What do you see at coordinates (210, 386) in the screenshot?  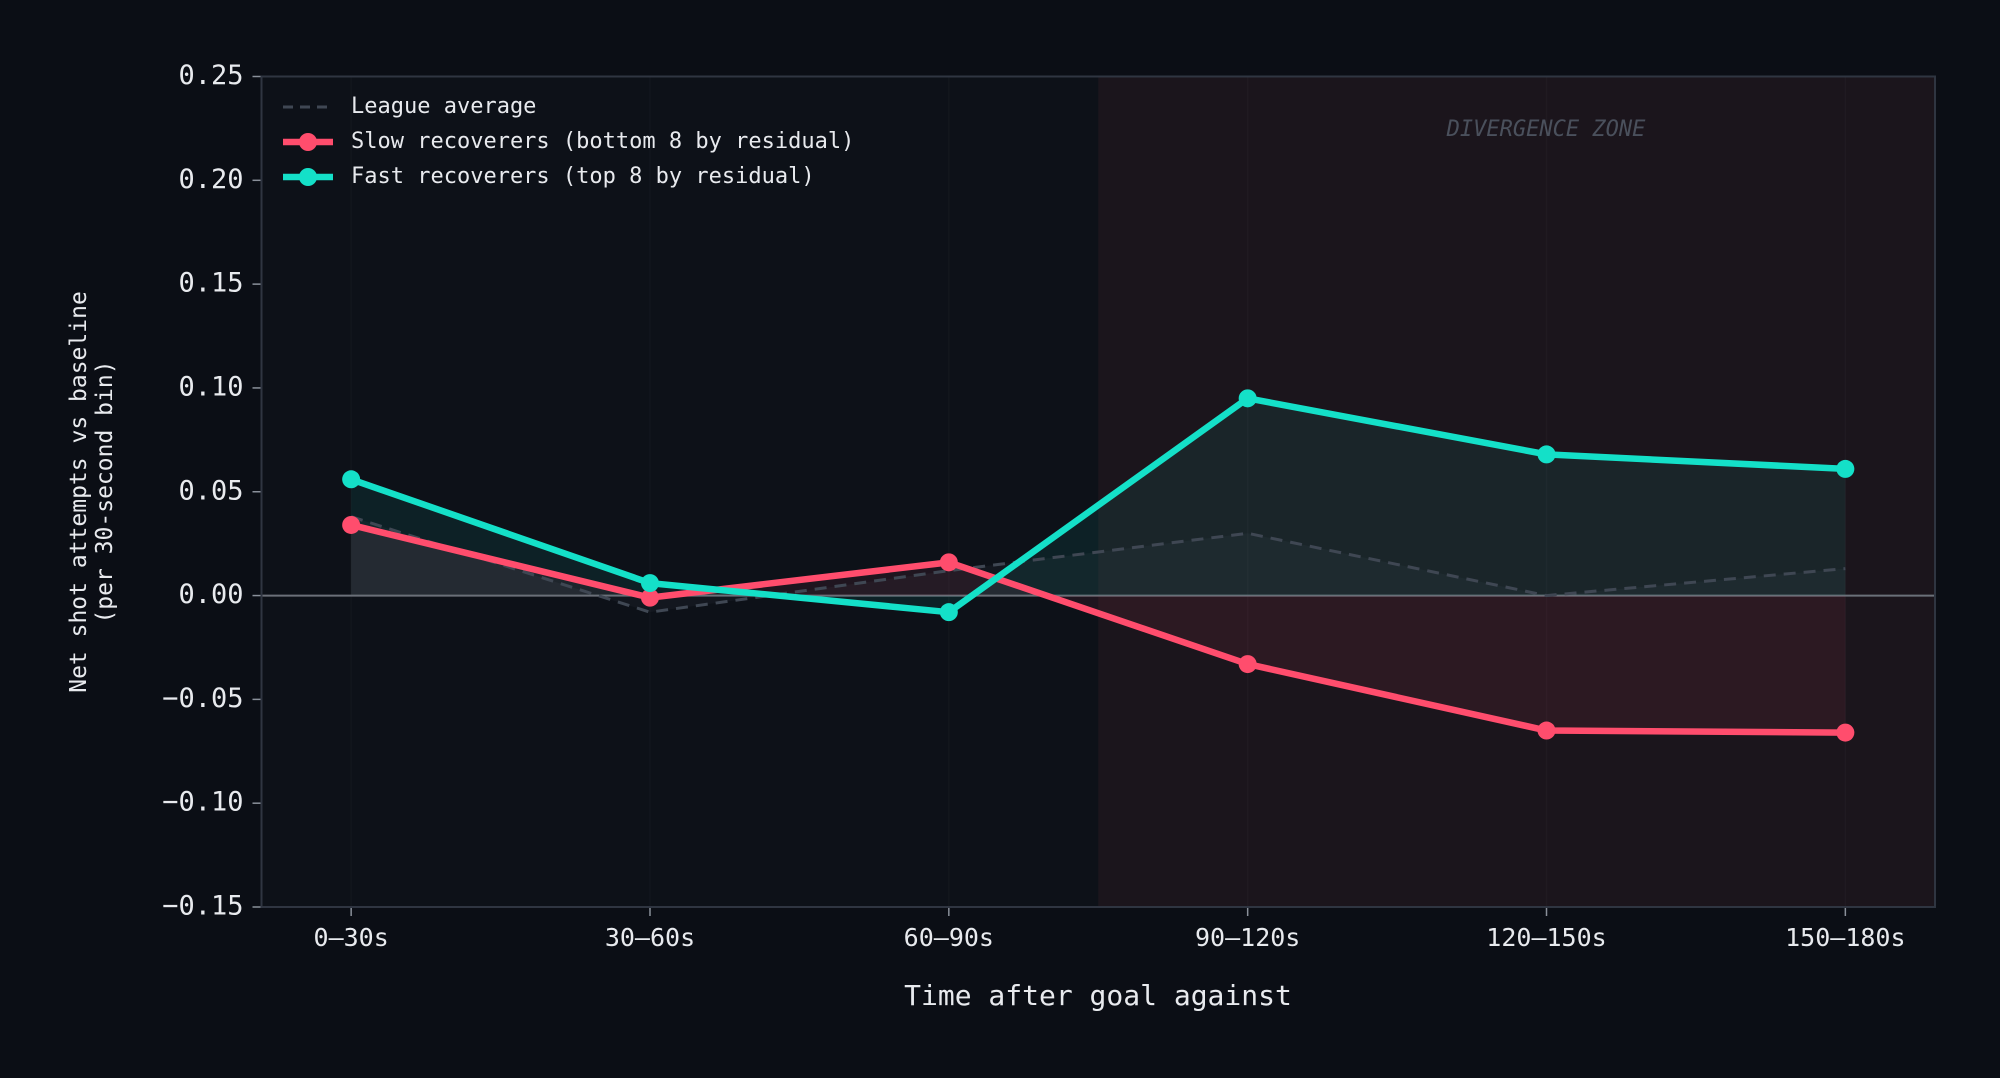 I see `y-tick-label: 0.10` at bounding box center [210, 386].